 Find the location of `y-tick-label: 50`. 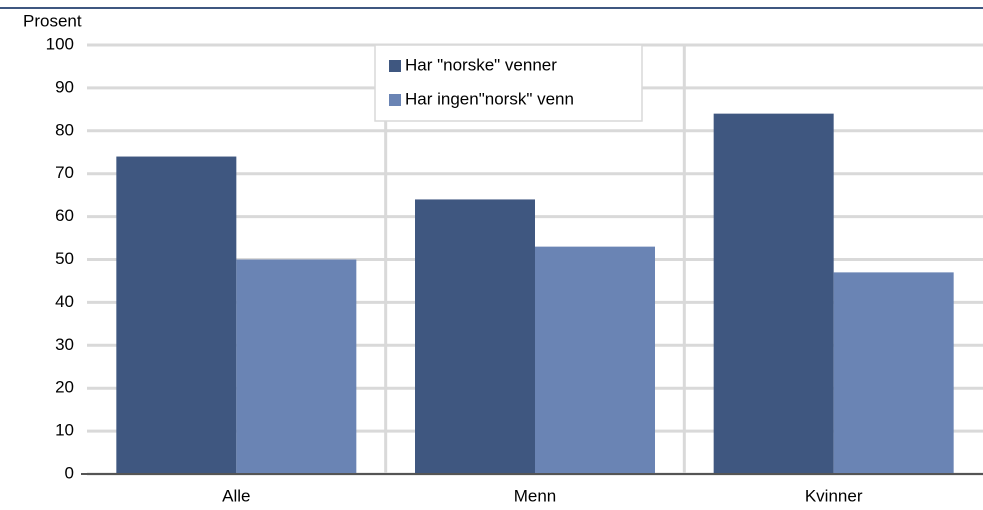

y-tick-label: 50 is located at coordinates (64, 258).